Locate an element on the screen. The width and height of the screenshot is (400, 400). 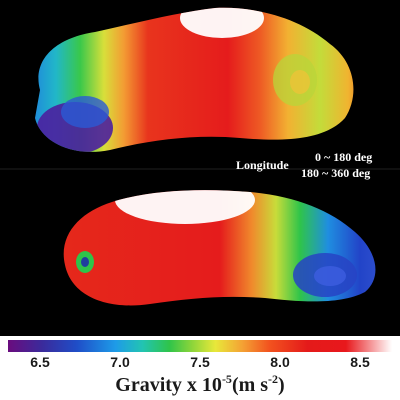
longitude-label: Longitude is located at coordinates (262, 165).